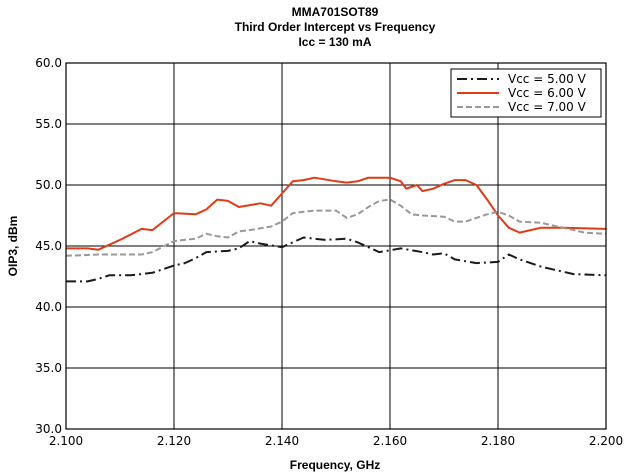 The image size is (624, 475). I want to click on chart-title-line-2: Third Order Intercept vs Frequency, so click(335, 27).